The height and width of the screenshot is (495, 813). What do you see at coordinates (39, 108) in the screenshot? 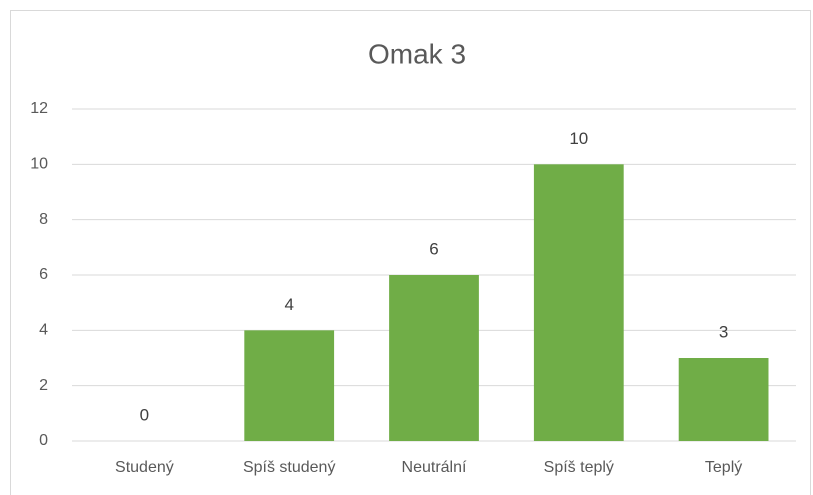
I see `y-tick-label: 12` at bounding box center [39, 108].